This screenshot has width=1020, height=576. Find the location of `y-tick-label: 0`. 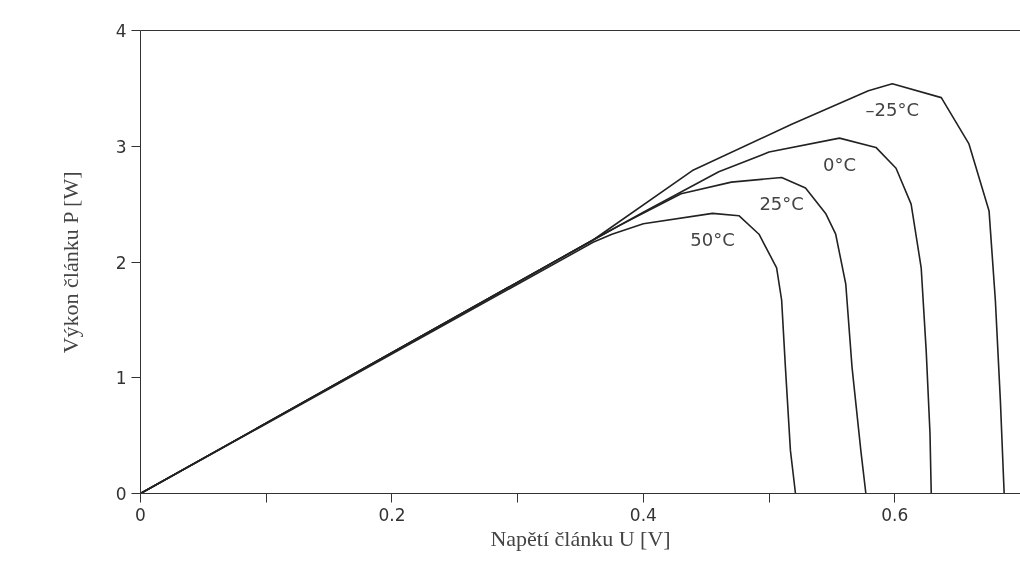

y-tick-label: 0 is located at coordinates (121, 494).